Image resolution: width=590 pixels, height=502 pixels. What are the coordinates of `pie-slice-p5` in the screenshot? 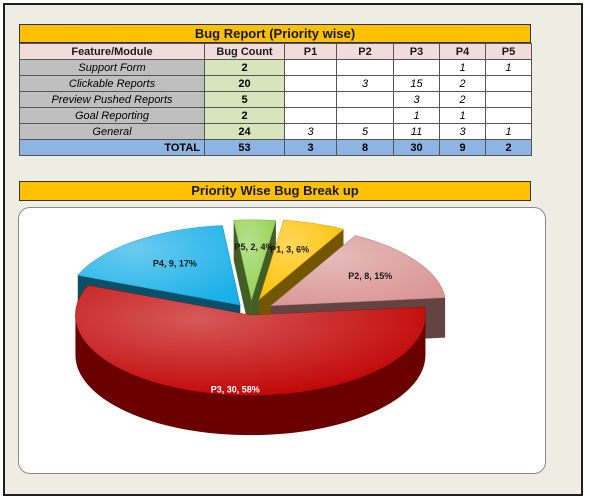 It's located at (255, 279).